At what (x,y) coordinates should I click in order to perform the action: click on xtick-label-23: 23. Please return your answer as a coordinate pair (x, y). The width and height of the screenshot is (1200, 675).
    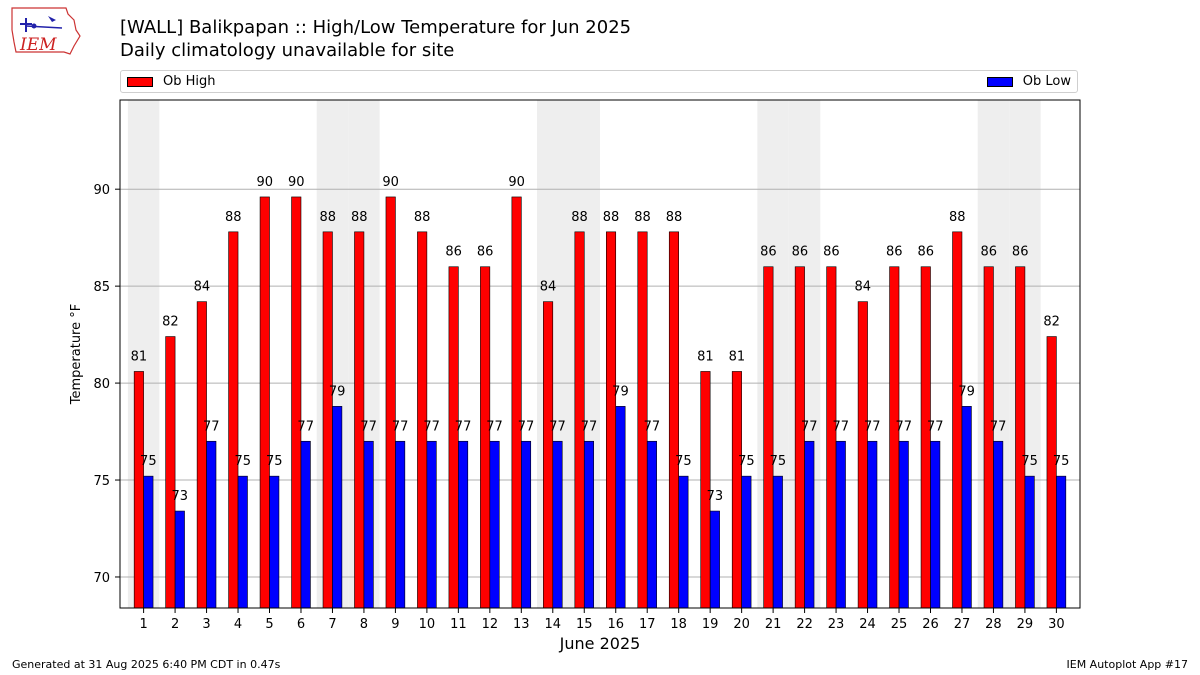
    Looking at the image, I should click on (836, 624).